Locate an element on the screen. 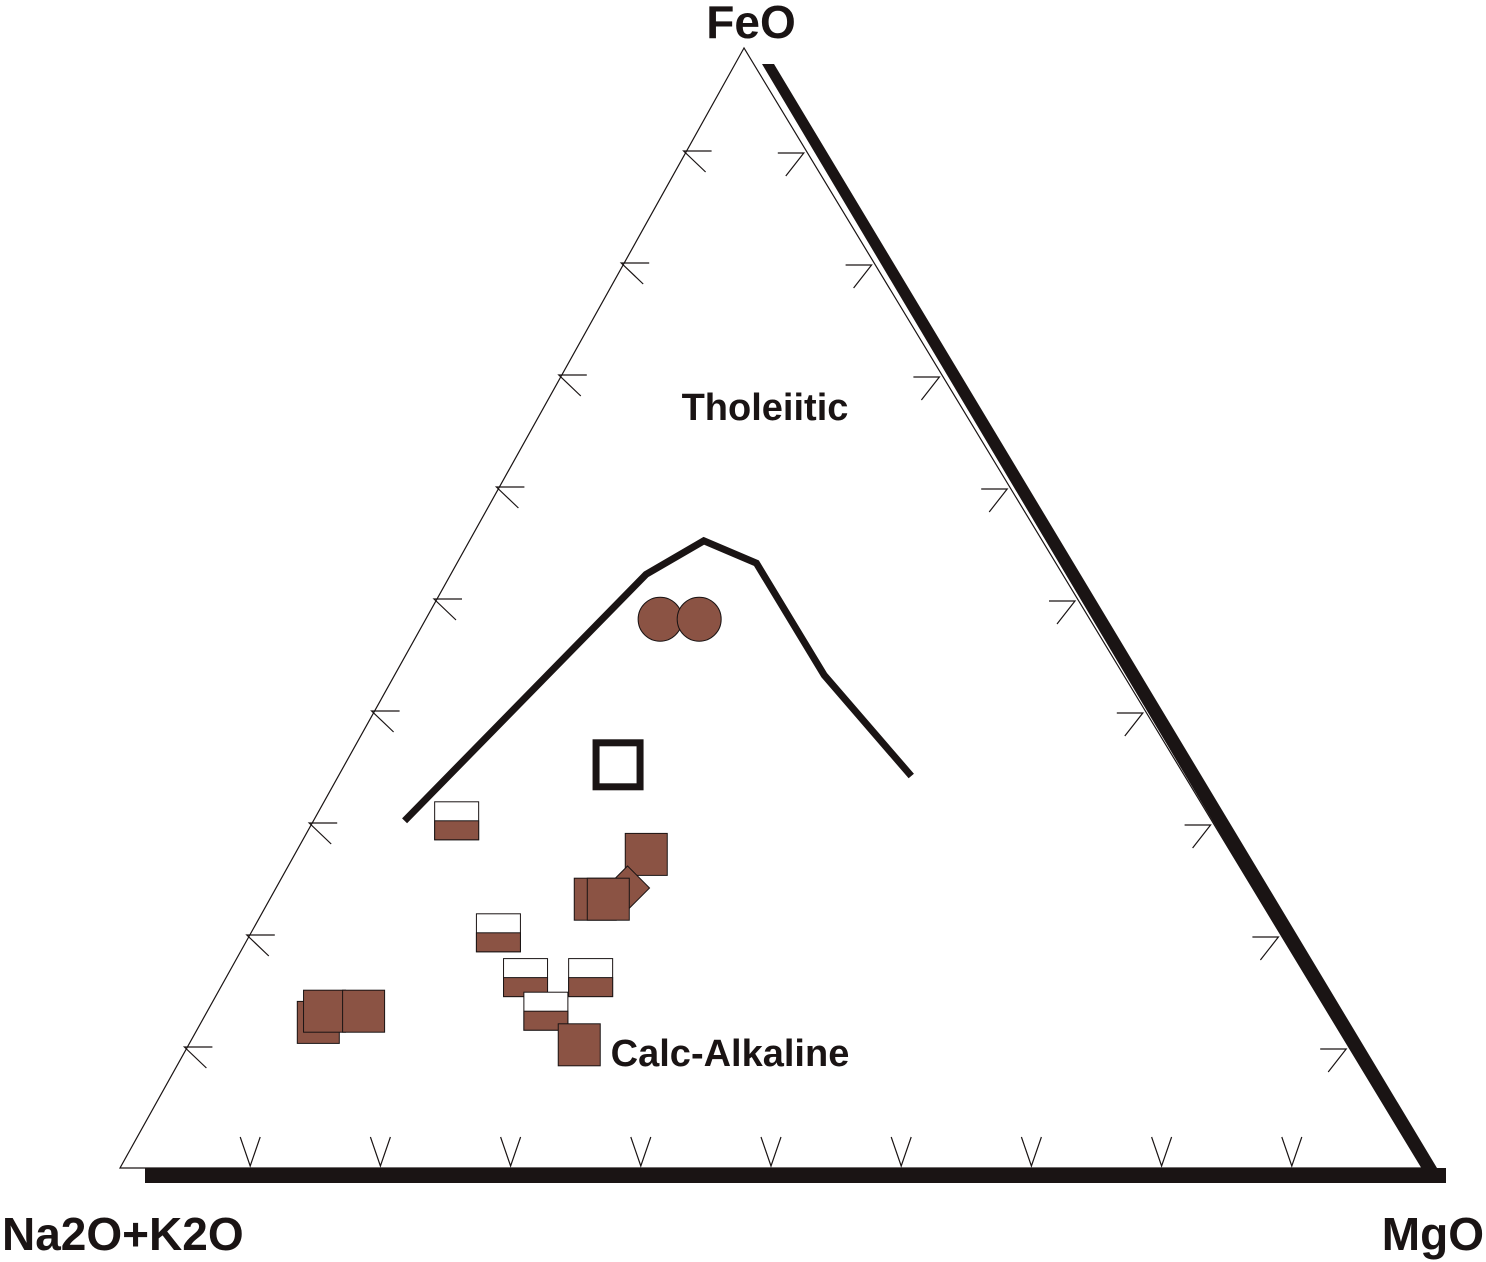 The height and width of the screenshot is (1262, 1486). field-label-tholeiitic: Tholeiitic is located at coordinates (765, 408).